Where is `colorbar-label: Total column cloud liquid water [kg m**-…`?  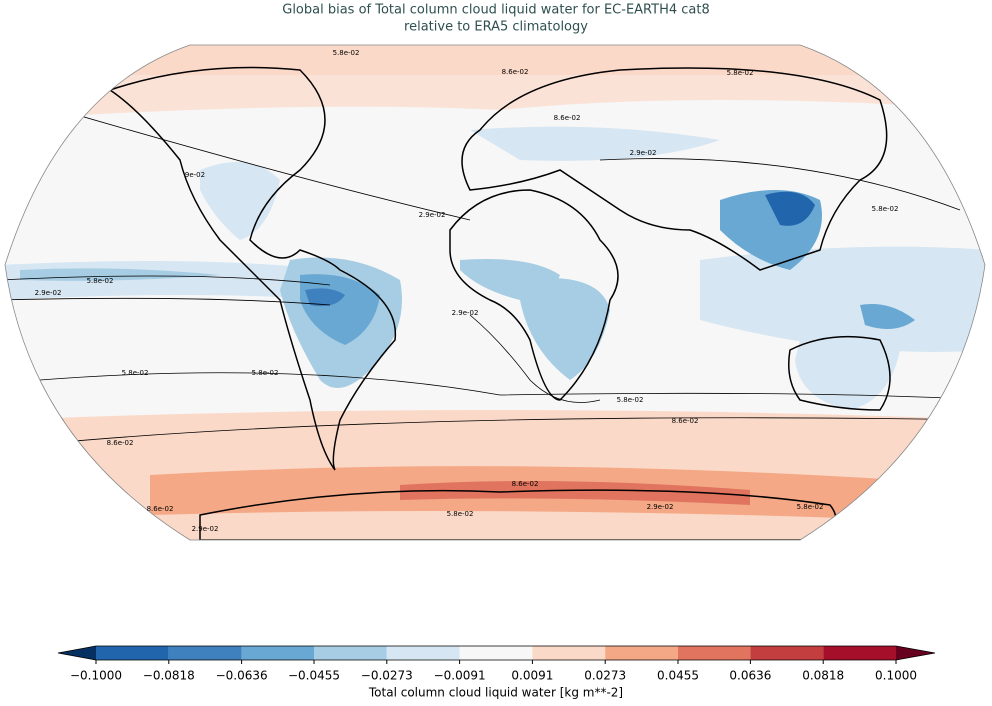
colorbar-label: Total column cloud liquid water [kg m**-… is located at coordinates (495, 693).